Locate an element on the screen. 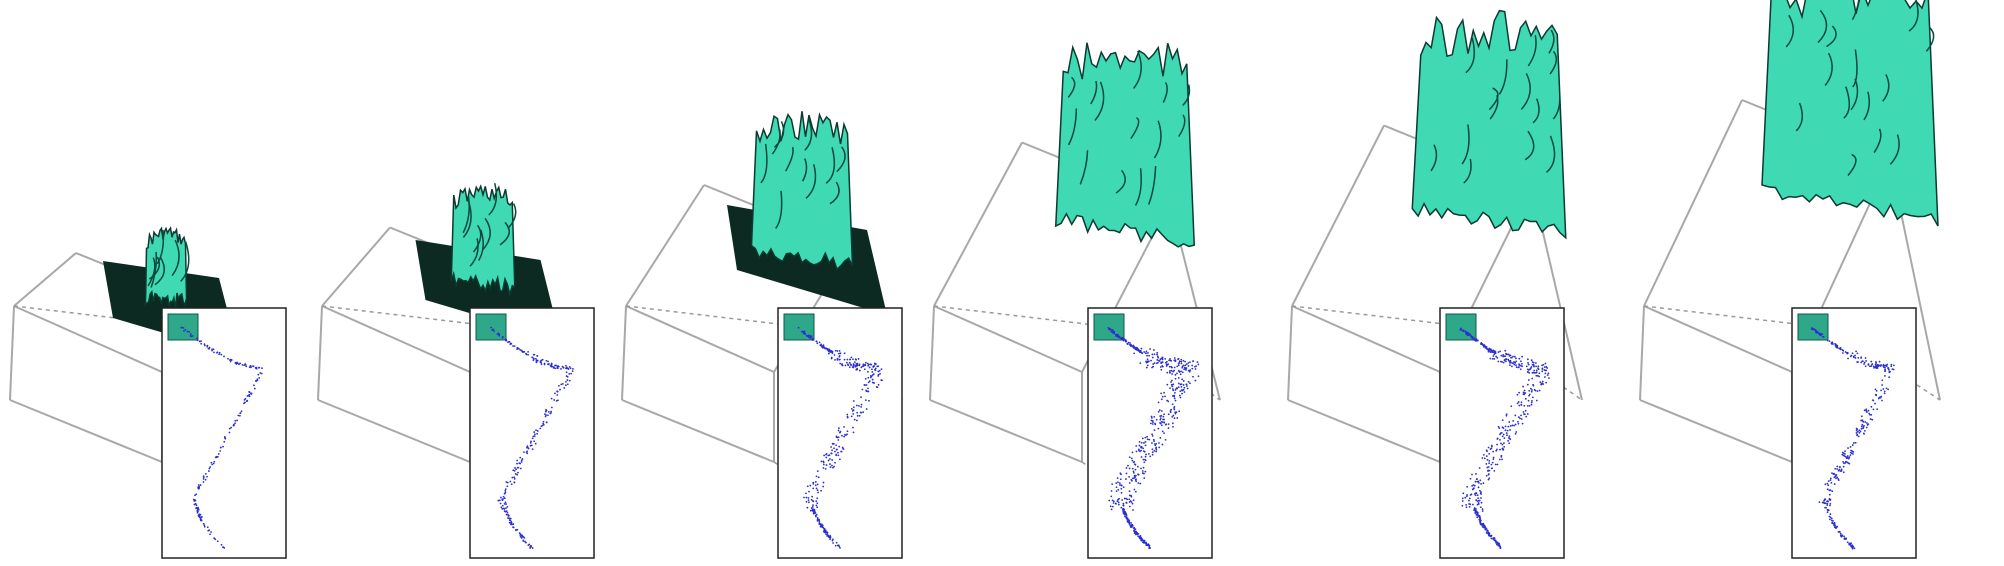  scatter-inset is located at coordinates (1854, 433).